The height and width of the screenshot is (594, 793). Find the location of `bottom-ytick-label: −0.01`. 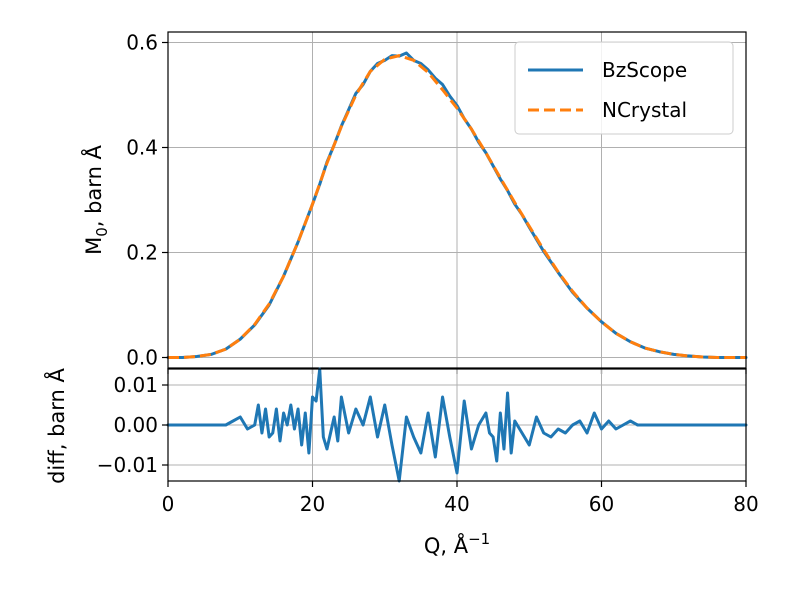

bottom-ytick-label: −0.01 is located at coordinates (127, 465).